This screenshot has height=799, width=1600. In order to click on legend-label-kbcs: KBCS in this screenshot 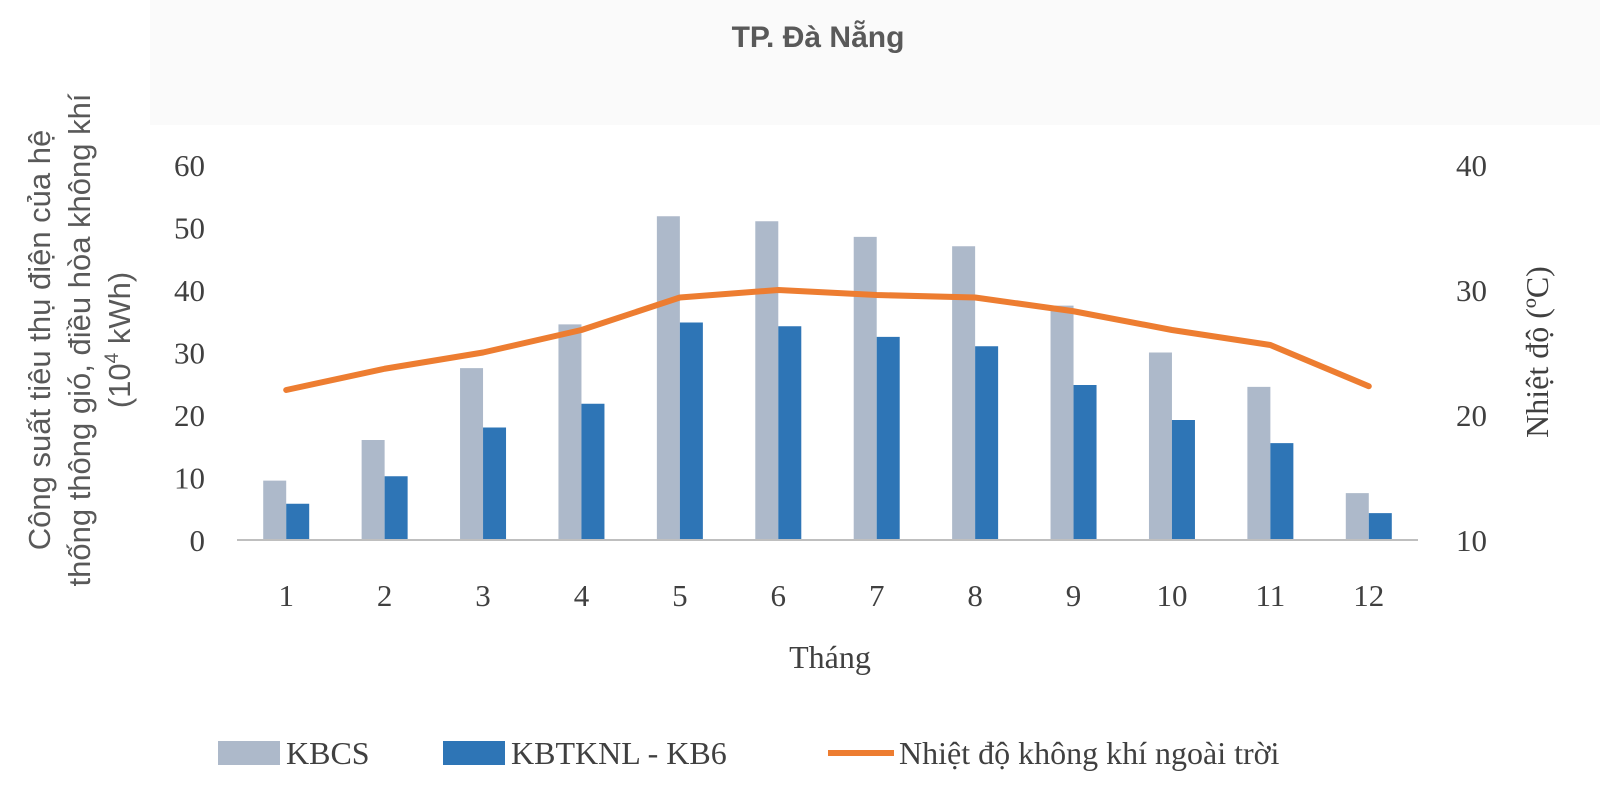, I will do `click(328, 753)`.